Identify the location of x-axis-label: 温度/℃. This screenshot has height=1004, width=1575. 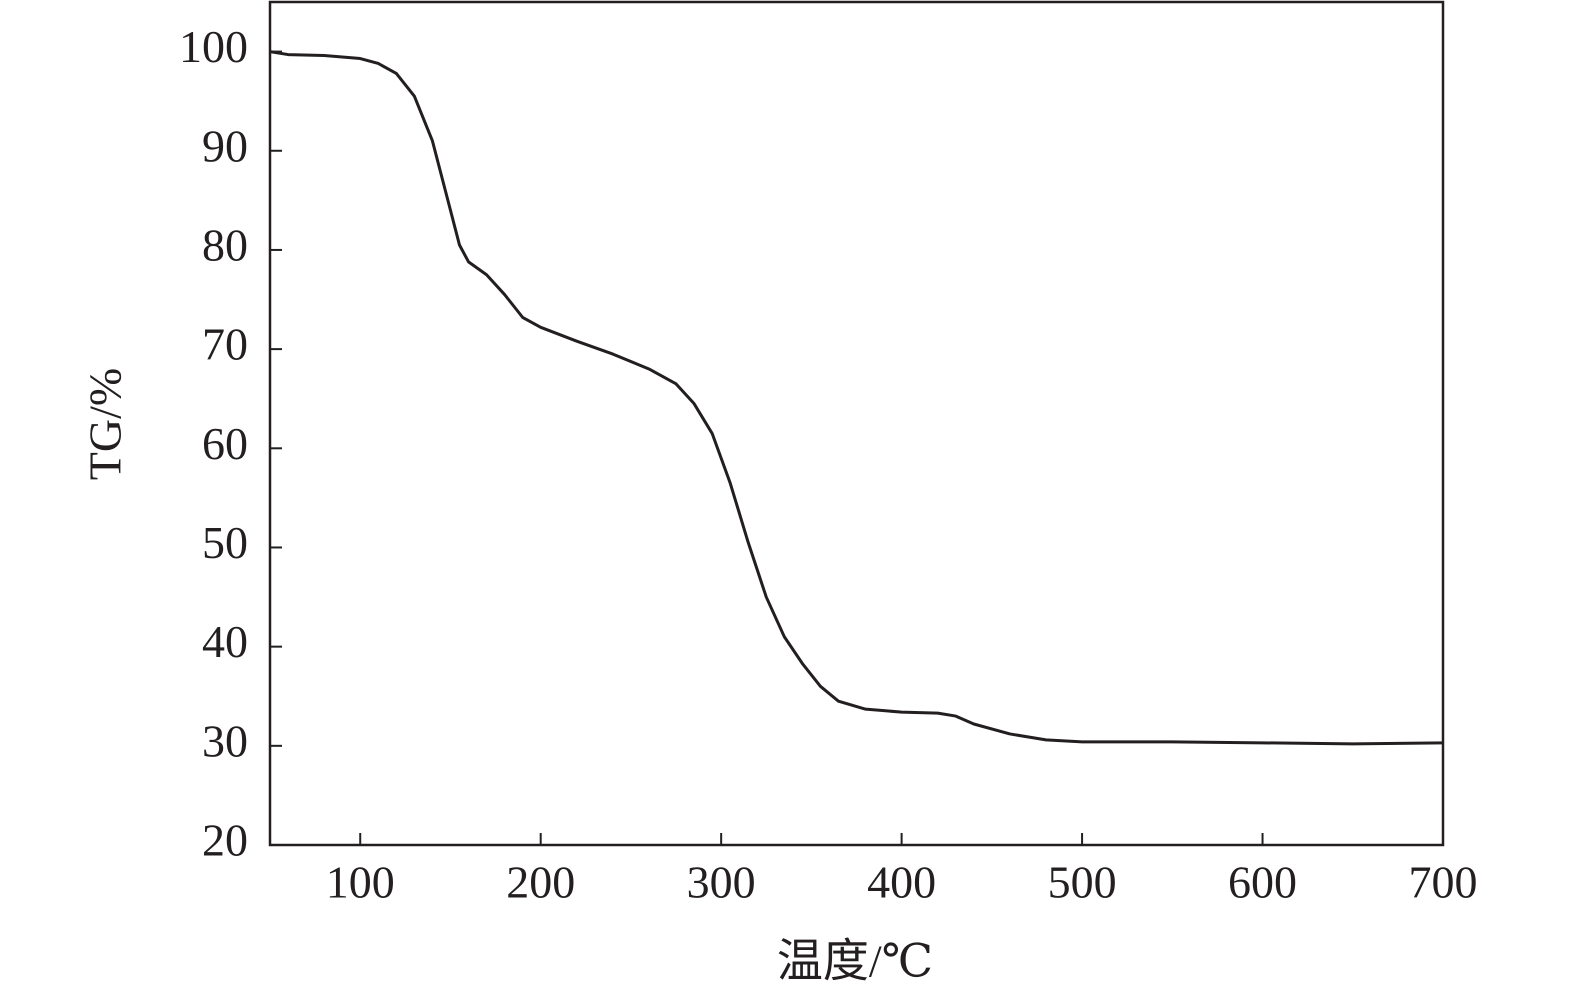
(855, 961).